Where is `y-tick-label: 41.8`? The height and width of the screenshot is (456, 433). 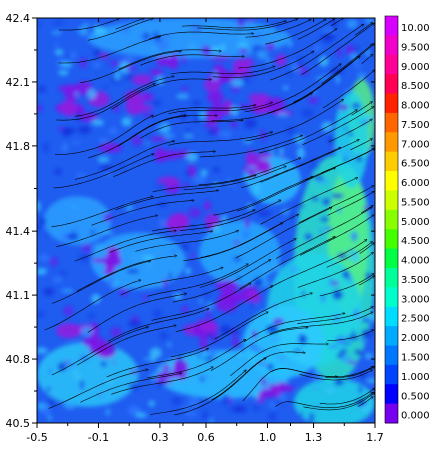 y-tick-label: 41.8 is located at coordinates (18, 146).